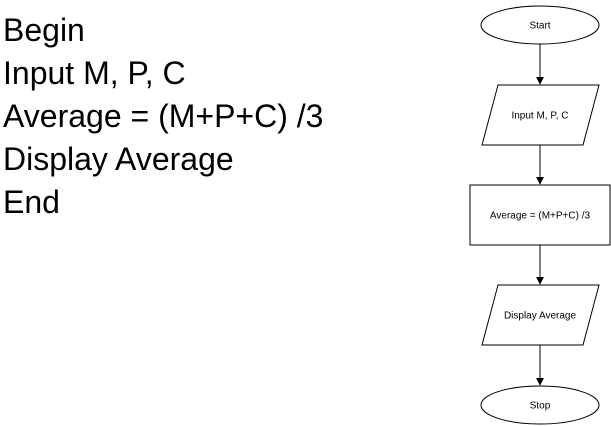 The width and height of the screenshot is (611, 426). I want to click on pseudocode-line-end: End, so click(31, 202).